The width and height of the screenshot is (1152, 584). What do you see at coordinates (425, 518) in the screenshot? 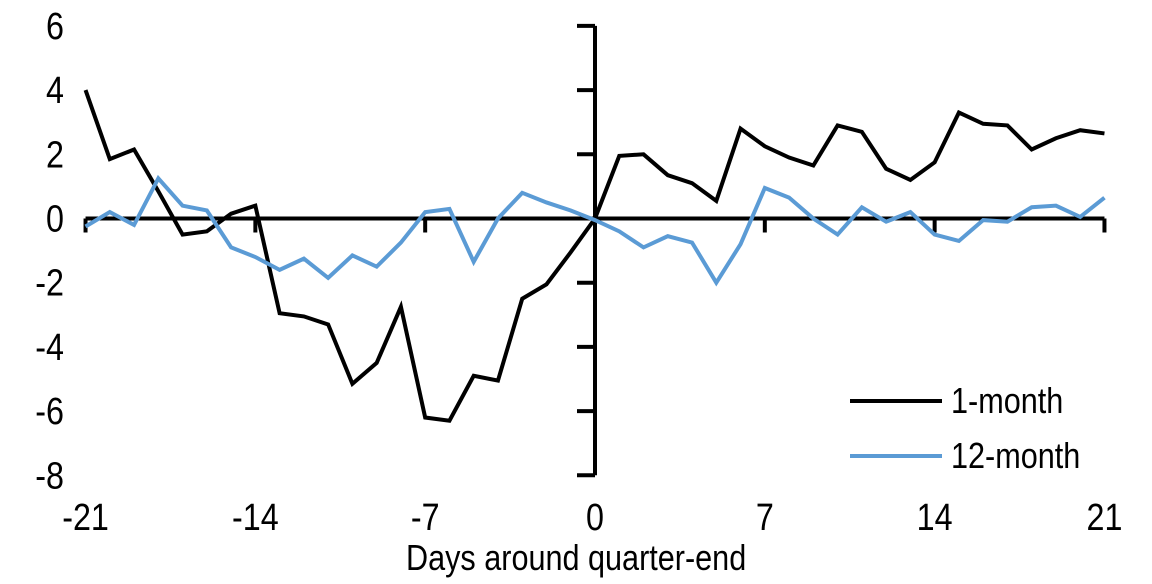
I see `x-axis-tick-label: -7` at bounding box center [425, 518].